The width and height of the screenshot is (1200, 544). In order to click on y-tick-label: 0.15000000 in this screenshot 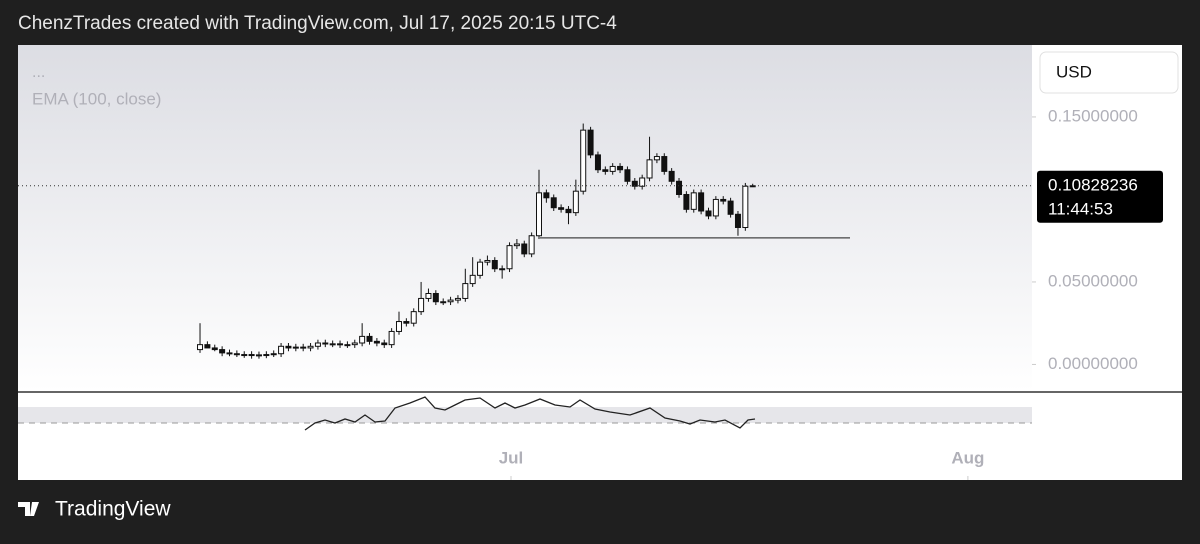, I will do `click(1093, 115)`.